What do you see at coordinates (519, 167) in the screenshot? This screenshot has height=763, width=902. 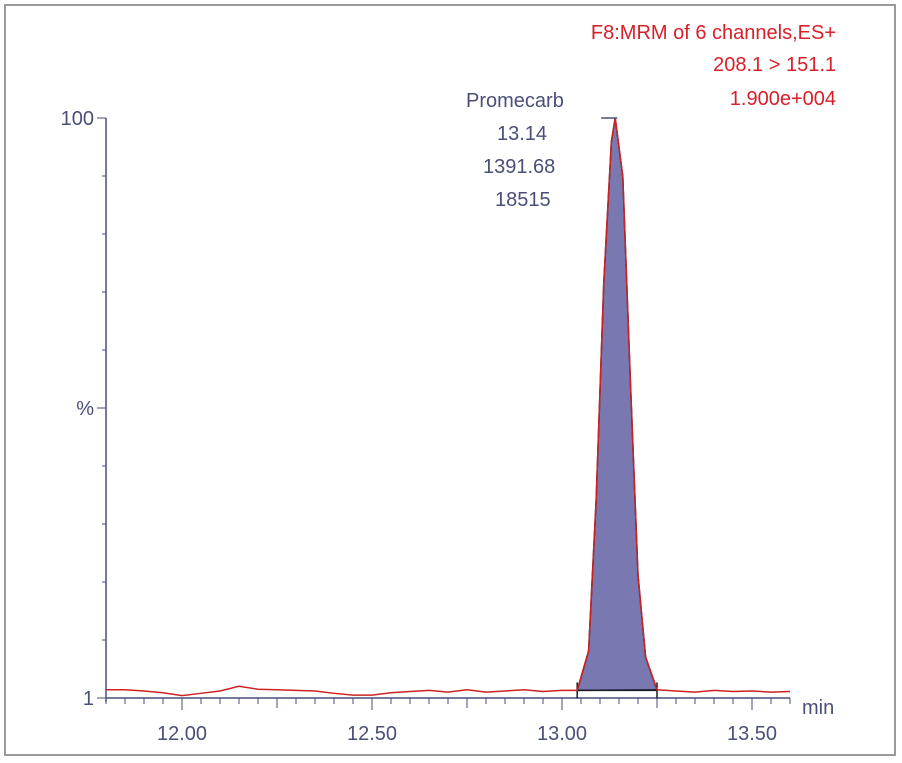 I see `peak-label-area: 1391.68` at bounding box center [519, 167].